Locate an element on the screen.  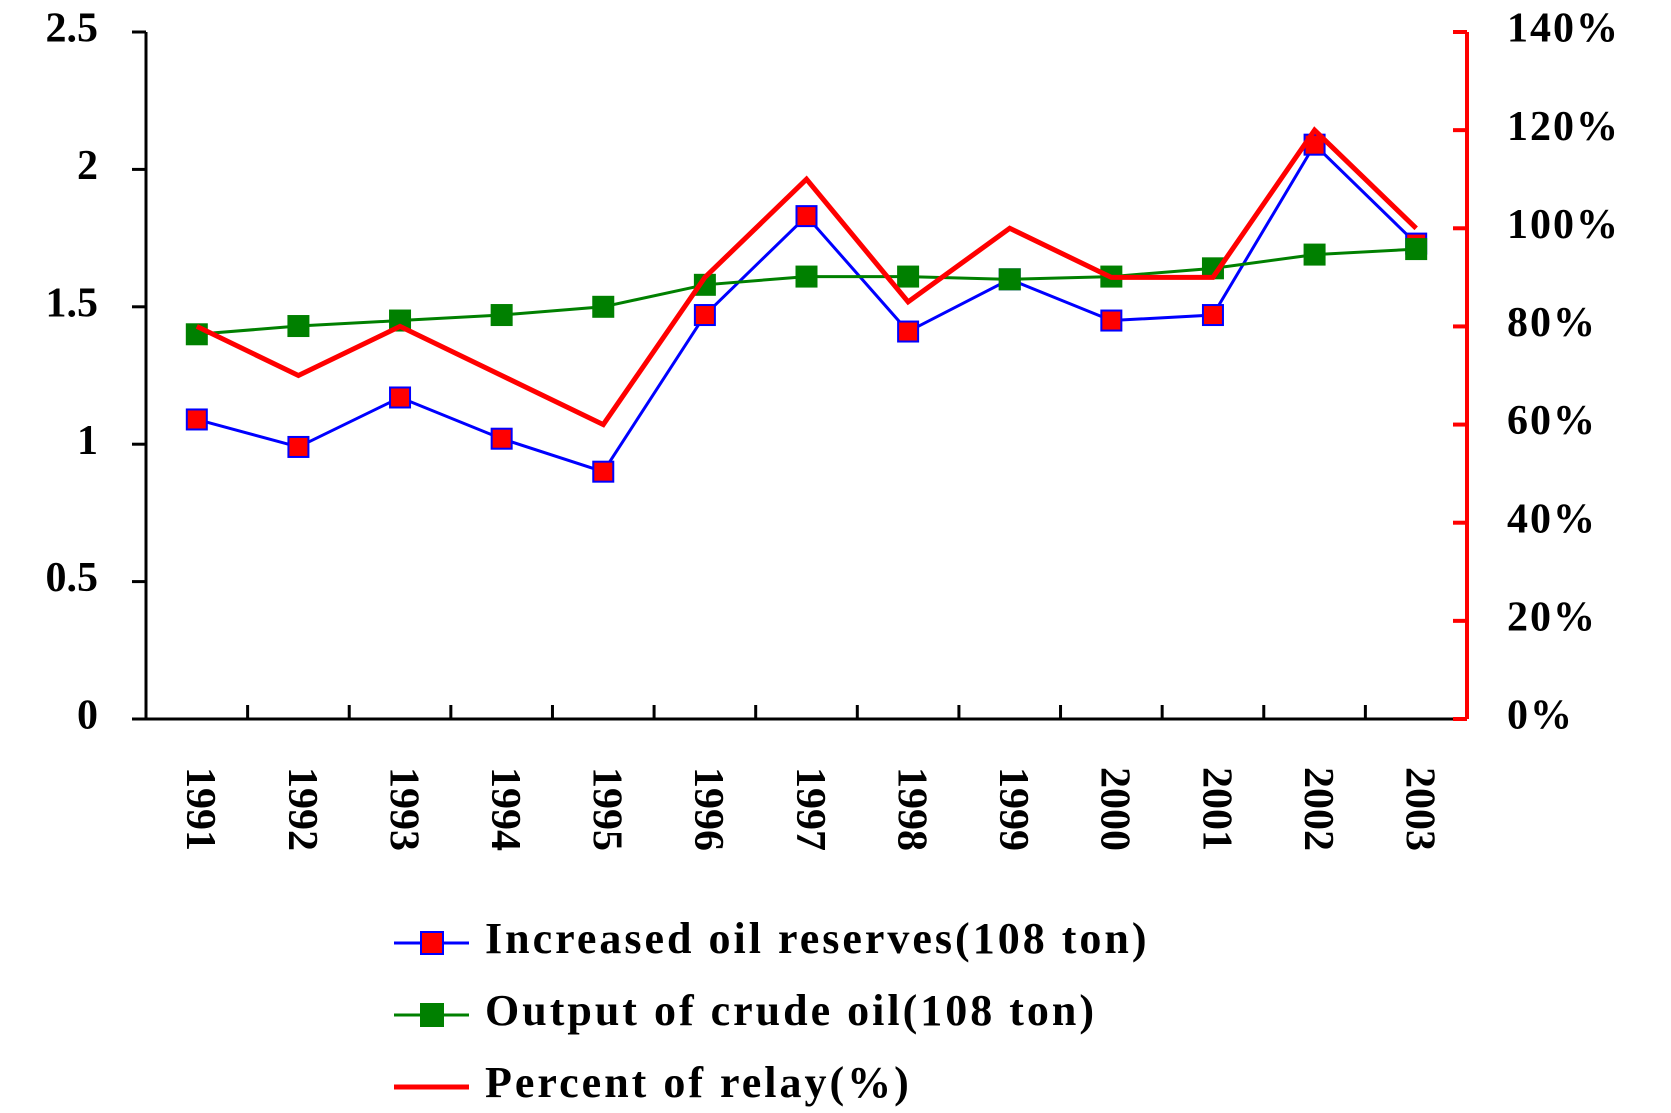
legend-label: Increased oil reserves(108 ton) is located at coordinates (817, 938).